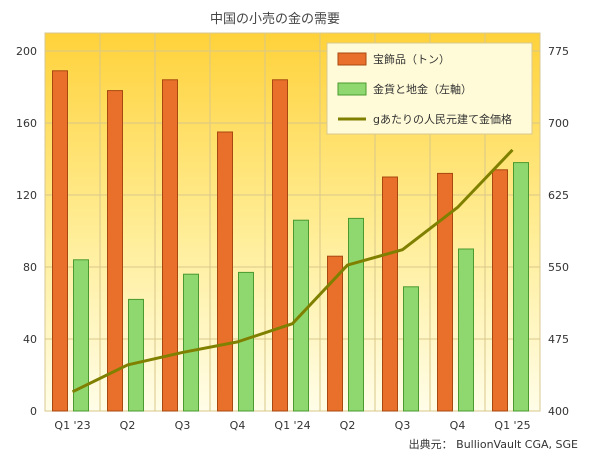 The width and height of the screenshot is (591, 458). What do you see at coordinates (442, 119) in the screenshot?
I see `legend-label-price: gあたりの人民元建て金価格` at bounding box center [442, 119].